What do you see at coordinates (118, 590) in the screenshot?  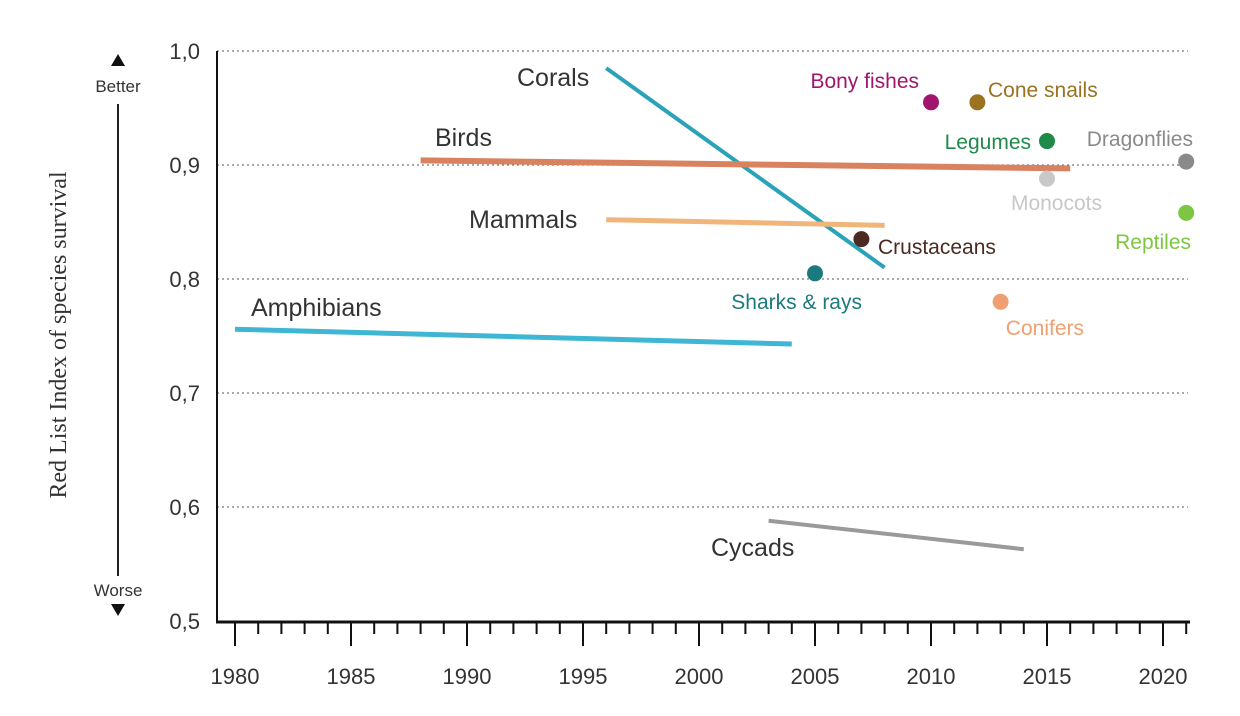 I see `worse-label: Worse` at bounding box center [118, 590].